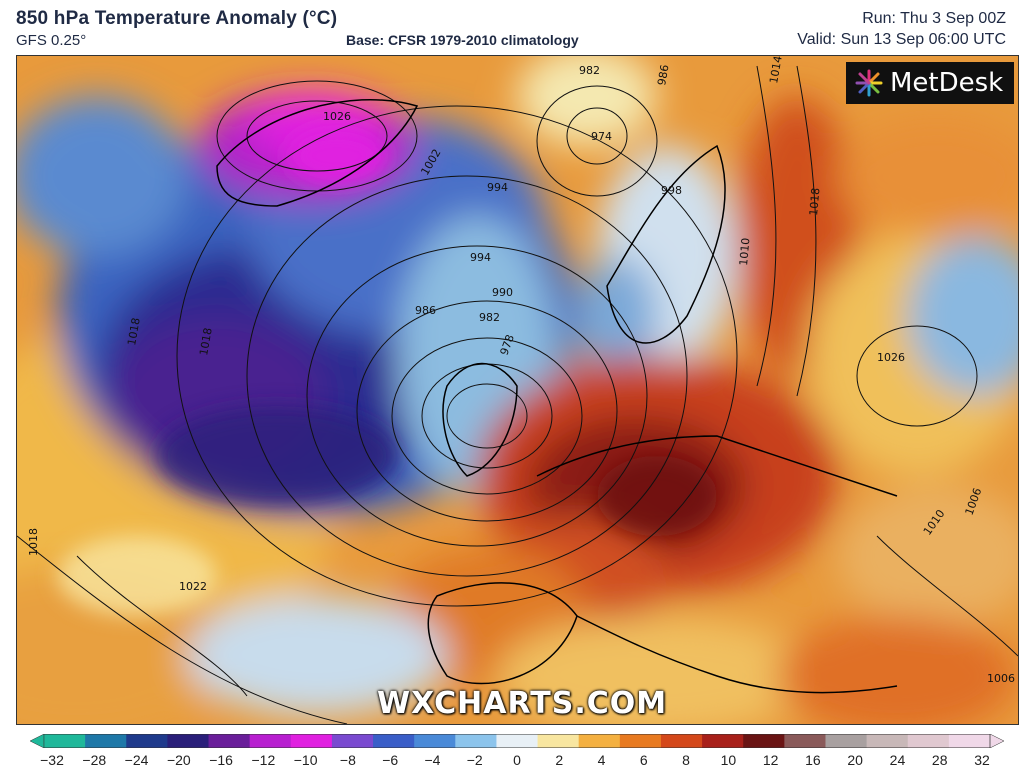 The image size is (1024, 779). I want to click on valid-time-label: Valid: Sun 13 Sep 06:00 UTC, so click(901, 39).